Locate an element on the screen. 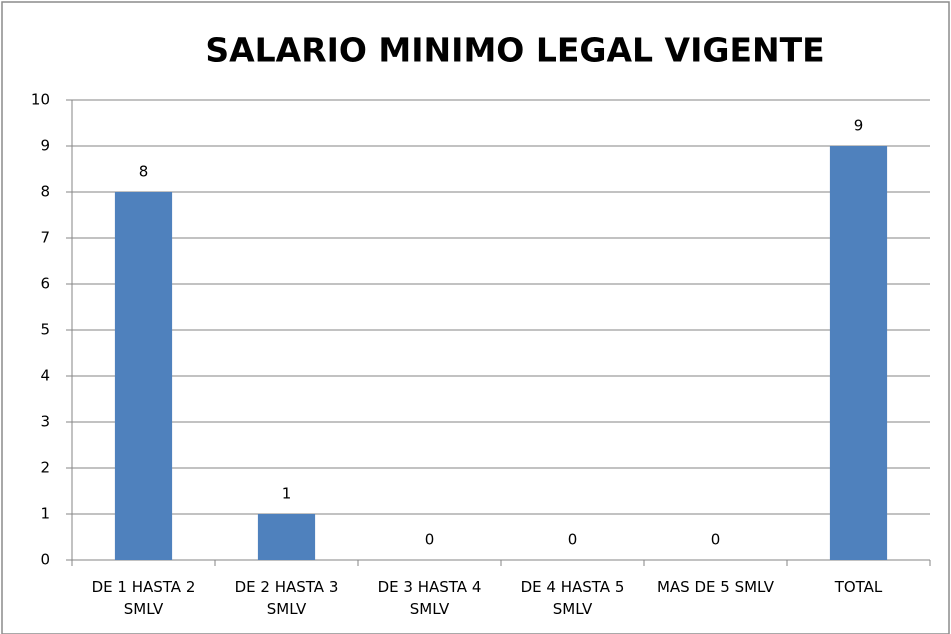 This screenshot has height=634, width=951. y-tick-label: 4 is located at coordinates (45, 376).